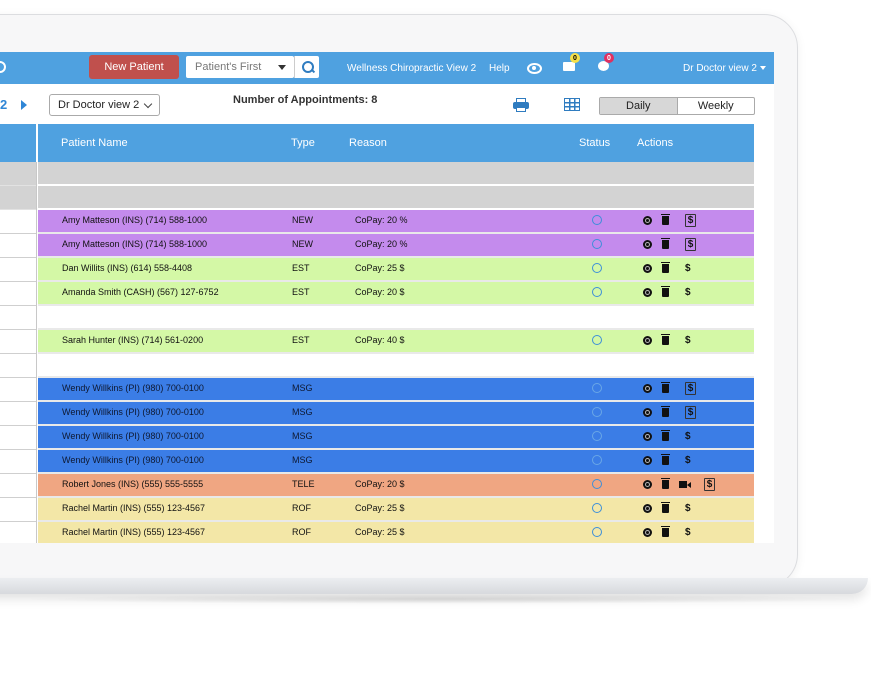 The image size is (871, 690). Describe the element at coordinates (127, 268) in the screenshot. I see `patient-name: Dan Willits (INS) (614) 558-4408` at that location.